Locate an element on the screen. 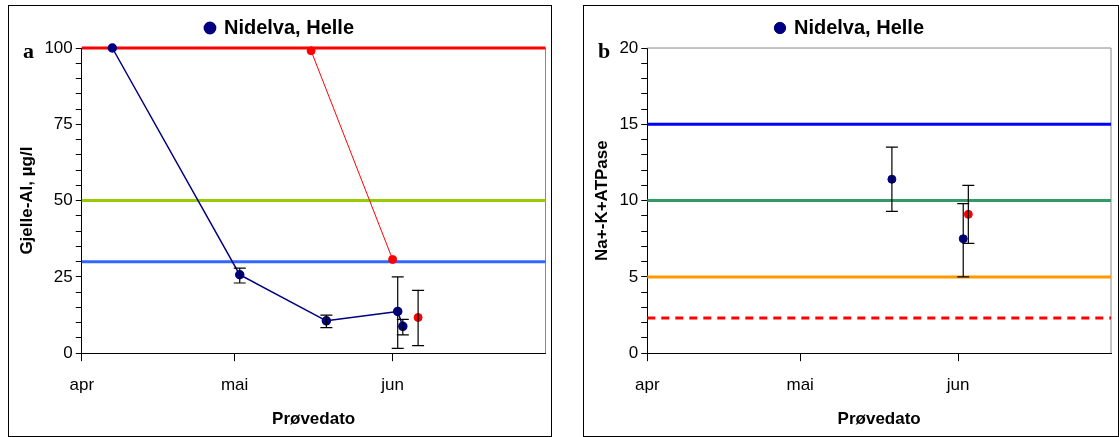 The image size is (1119, 437). y-axis-title: Gjelle-Al, µg/l is located at coordinates (26, 200).